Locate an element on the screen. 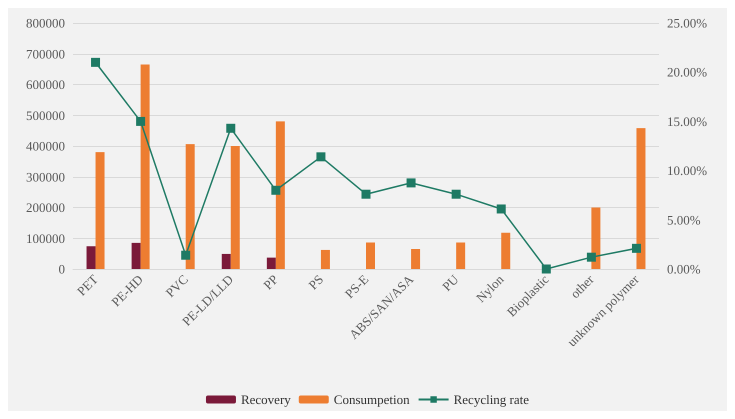 The image size is (735, 419). y2-tick-label: 25.00% is located at coordinates (687, 23).